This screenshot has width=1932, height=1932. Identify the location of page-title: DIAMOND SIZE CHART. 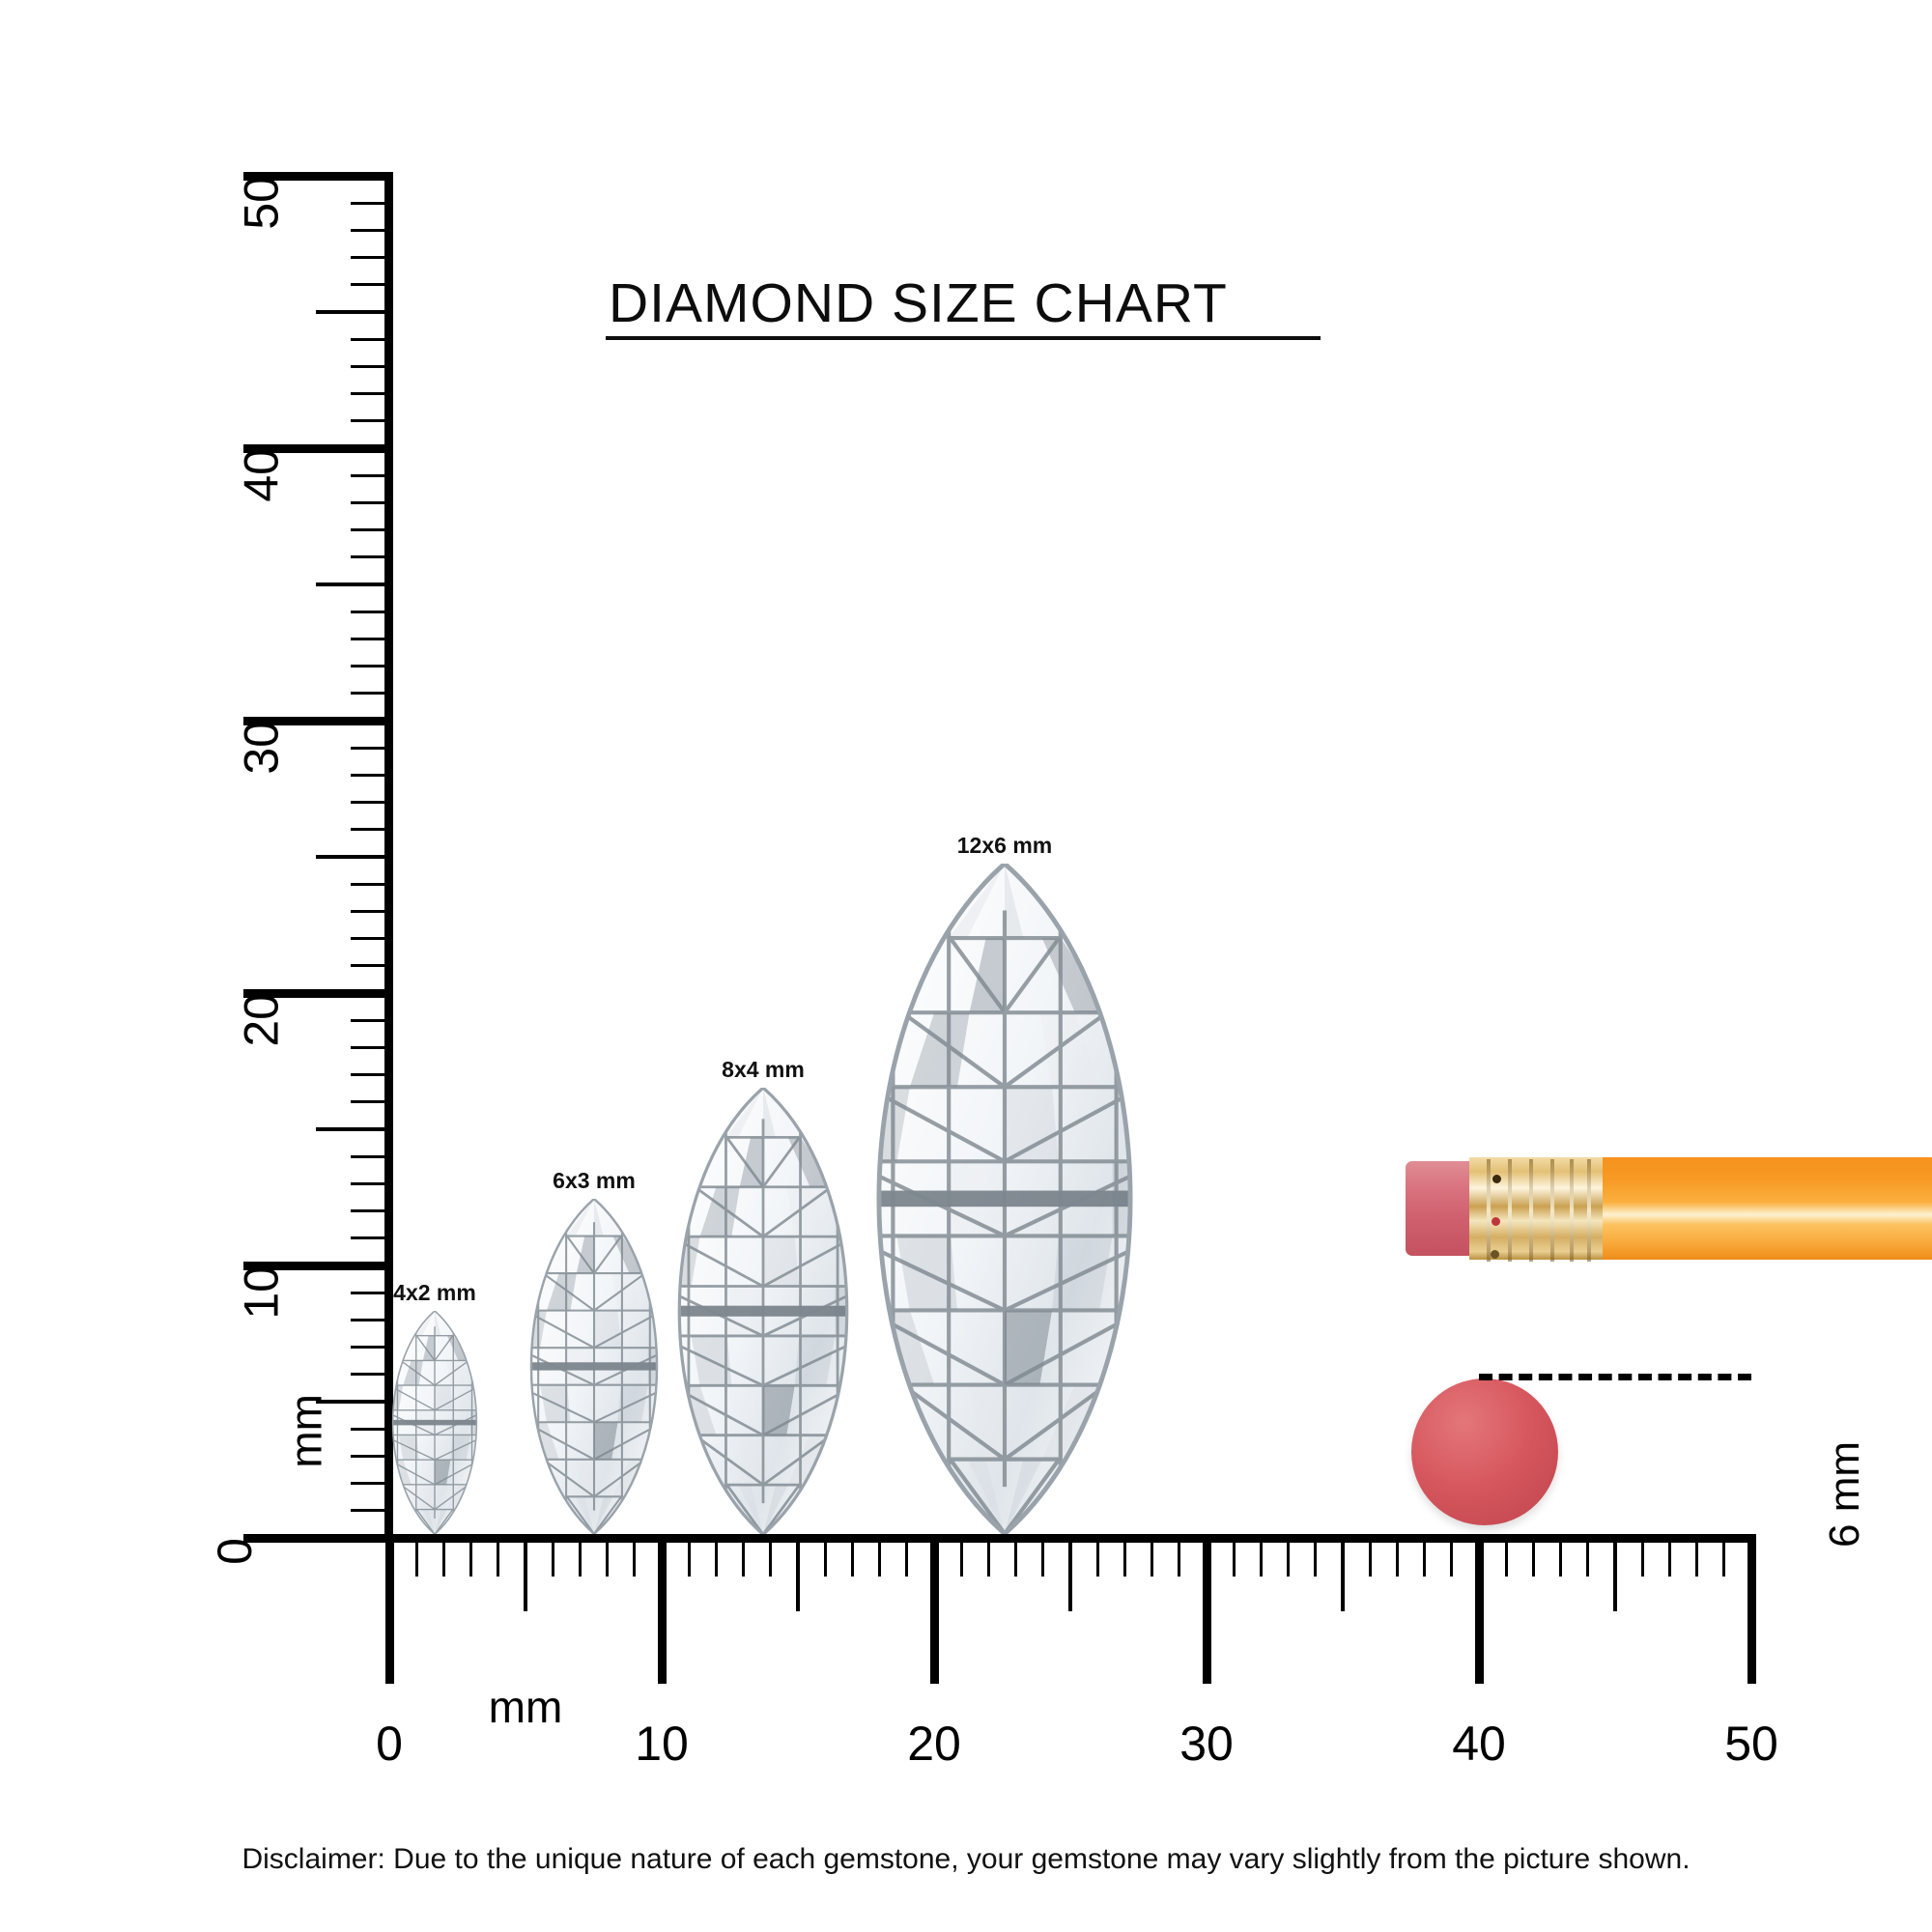
(918, 303).